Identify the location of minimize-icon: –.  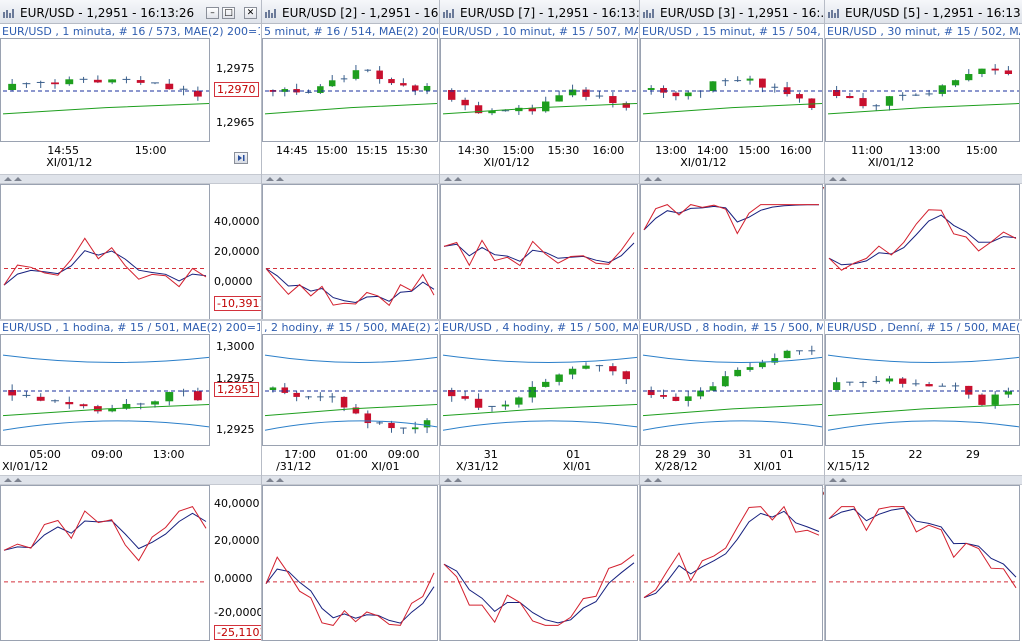
(212, 13).